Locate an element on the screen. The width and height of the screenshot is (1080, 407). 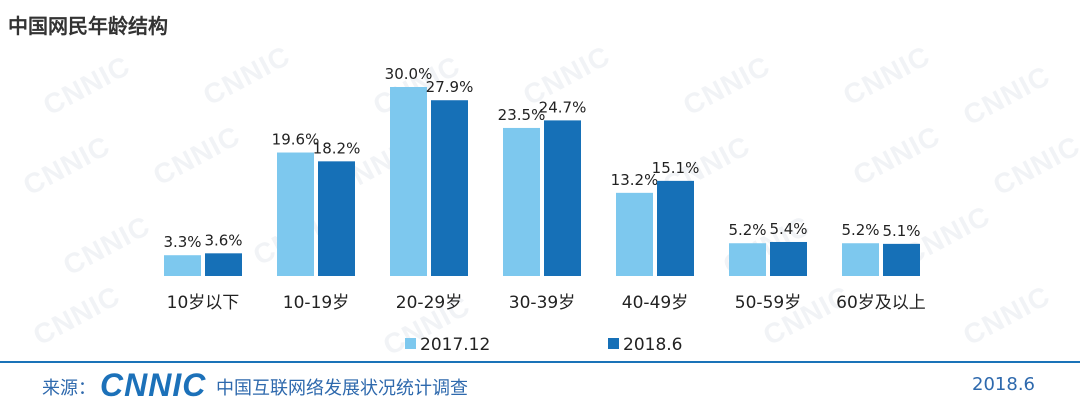
data-label: 3.3% is located at coordinates (182, 242).